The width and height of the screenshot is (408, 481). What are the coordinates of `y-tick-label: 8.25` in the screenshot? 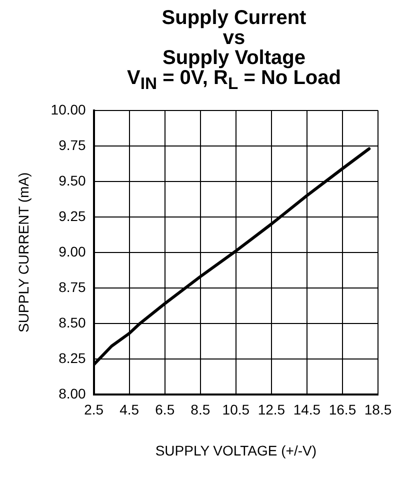 It's located at (72, 358).